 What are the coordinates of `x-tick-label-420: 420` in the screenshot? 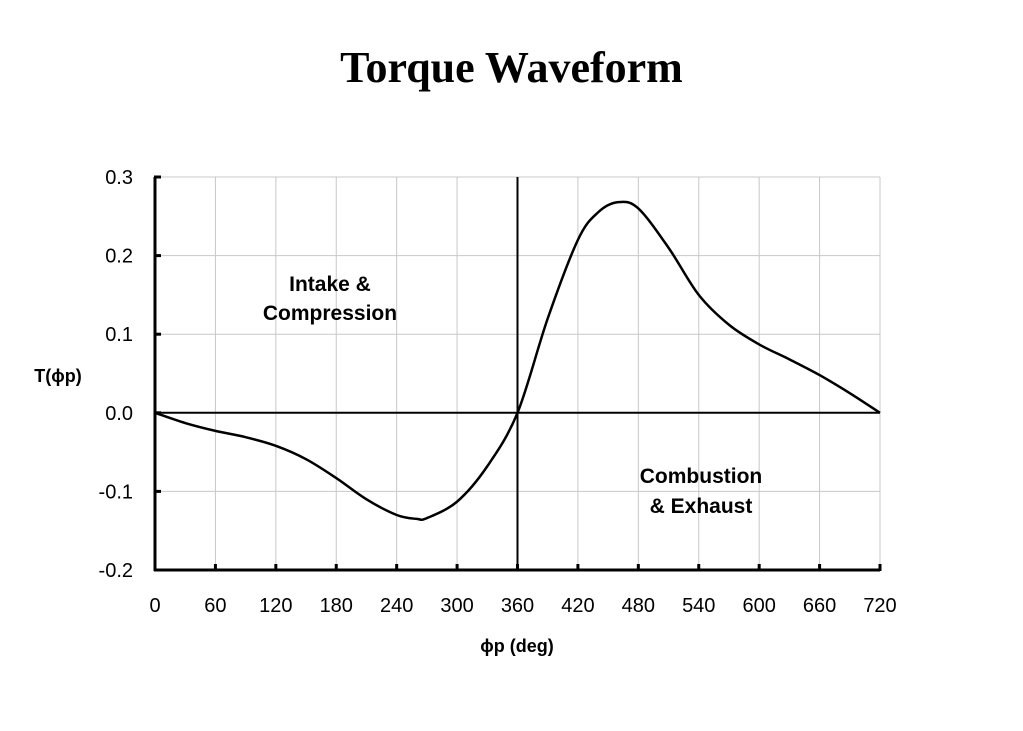 It's located at (577, 606).